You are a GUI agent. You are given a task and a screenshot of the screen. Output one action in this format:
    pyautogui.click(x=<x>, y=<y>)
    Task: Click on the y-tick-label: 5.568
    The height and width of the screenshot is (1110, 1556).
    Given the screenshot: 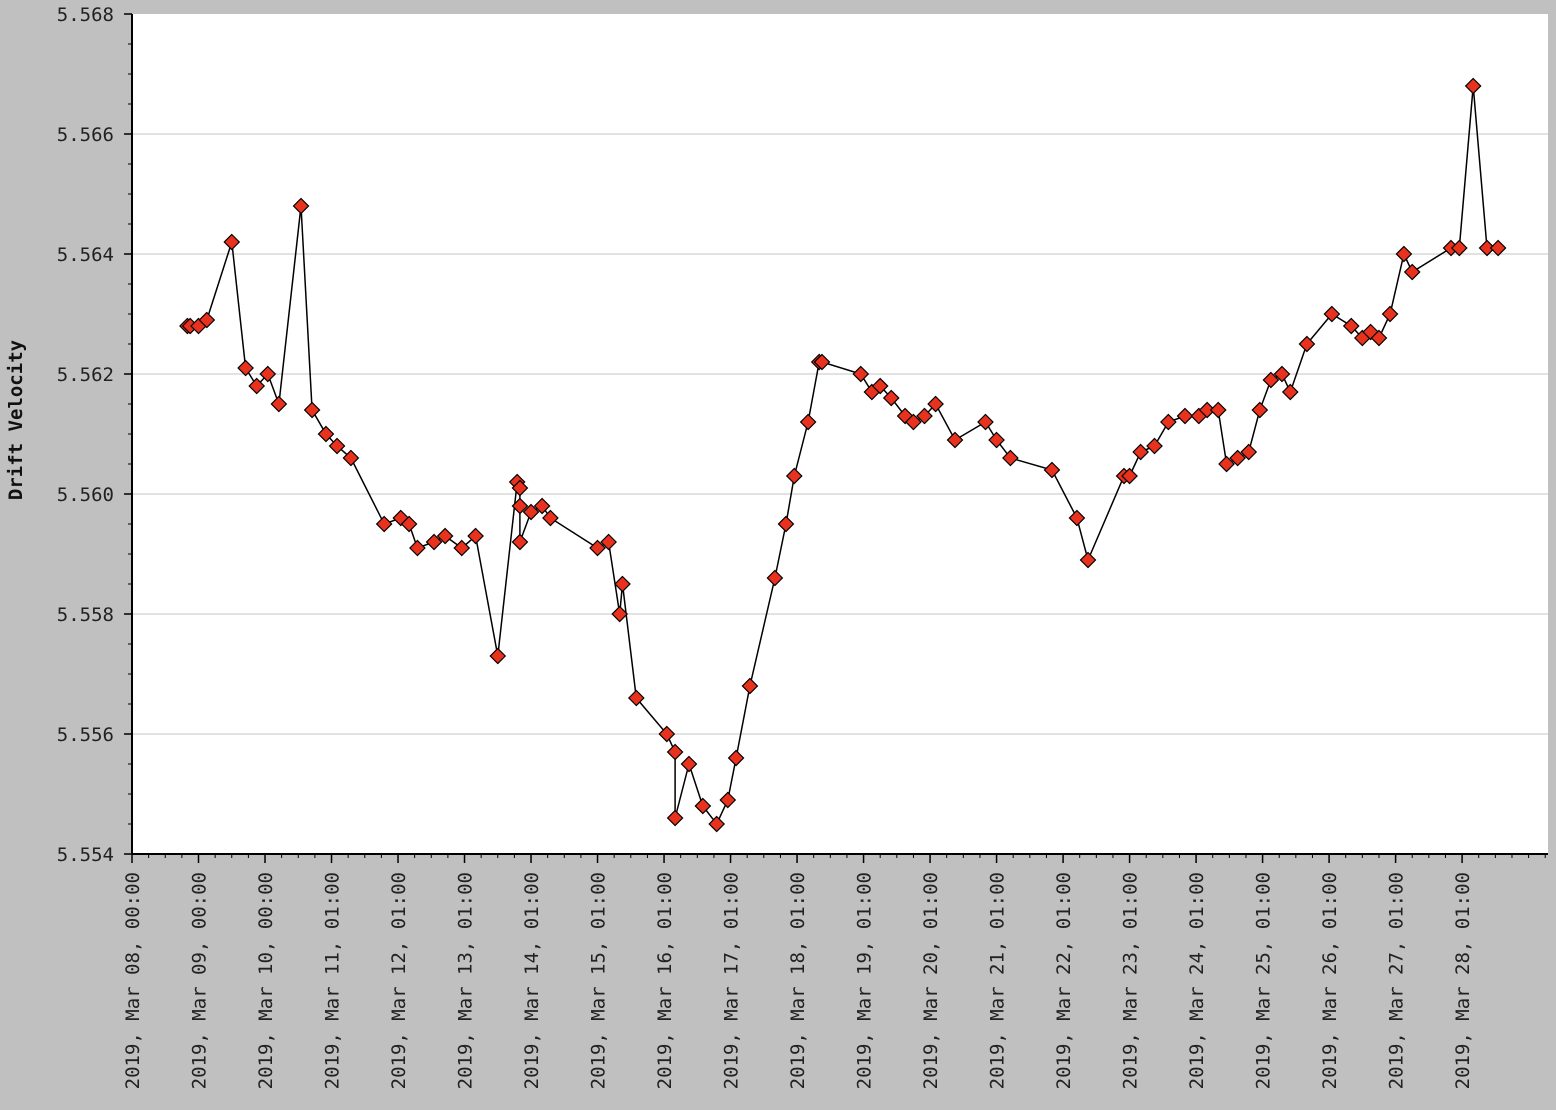 What is the action you would take?
    pyautogui.click(x=85, y=15)
    